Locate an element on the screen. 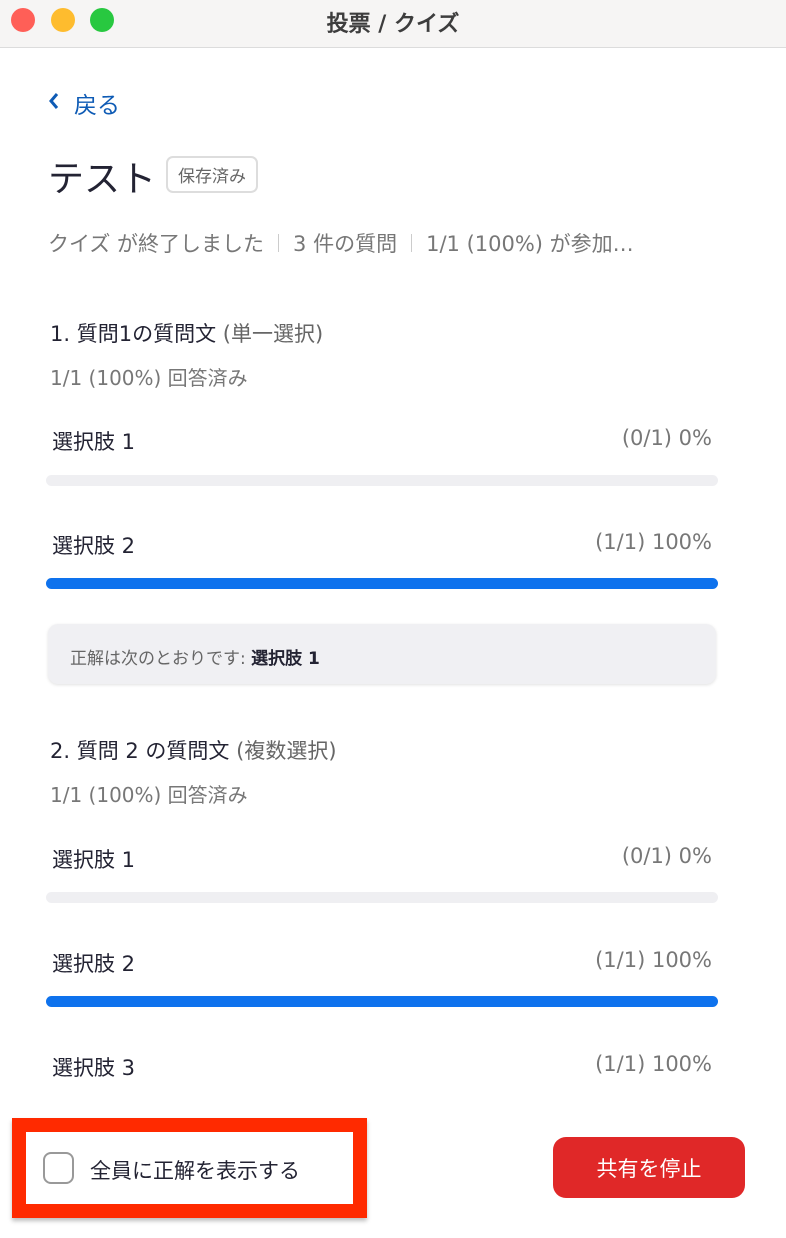 This screenshot has width=786, height=1238. saved-badge: 保存済み is located at coordinates (212, 174).